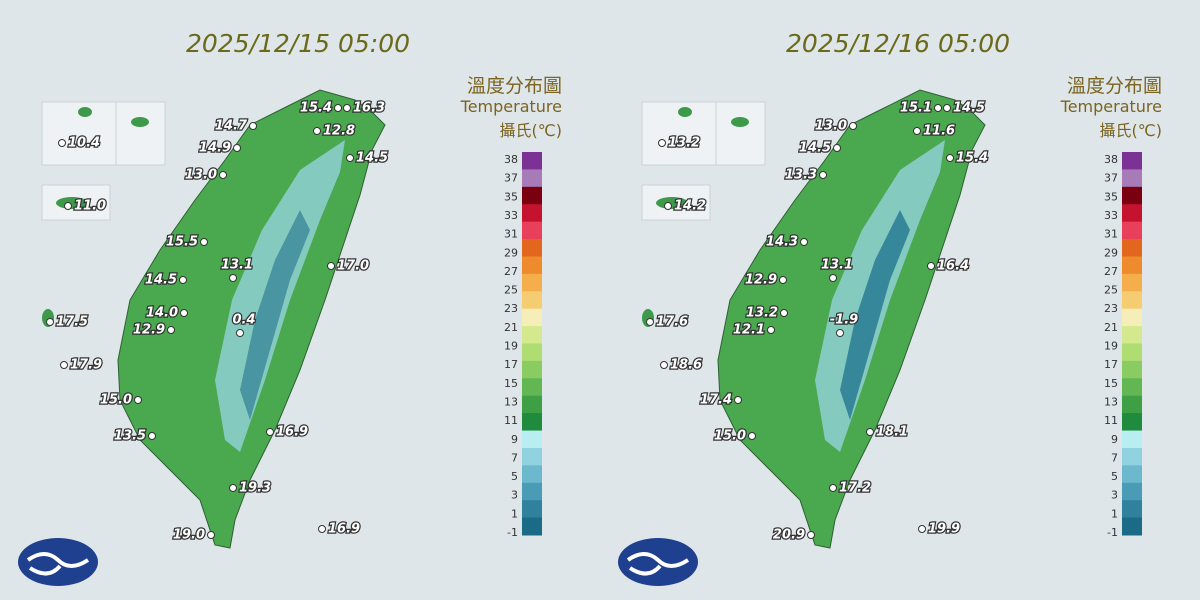 Image resolution: width=1200 pixels, height=600 pixels. Describe the element at coordinates (512, 532) in the screenshot. I see `legend-label: -1` at that location.